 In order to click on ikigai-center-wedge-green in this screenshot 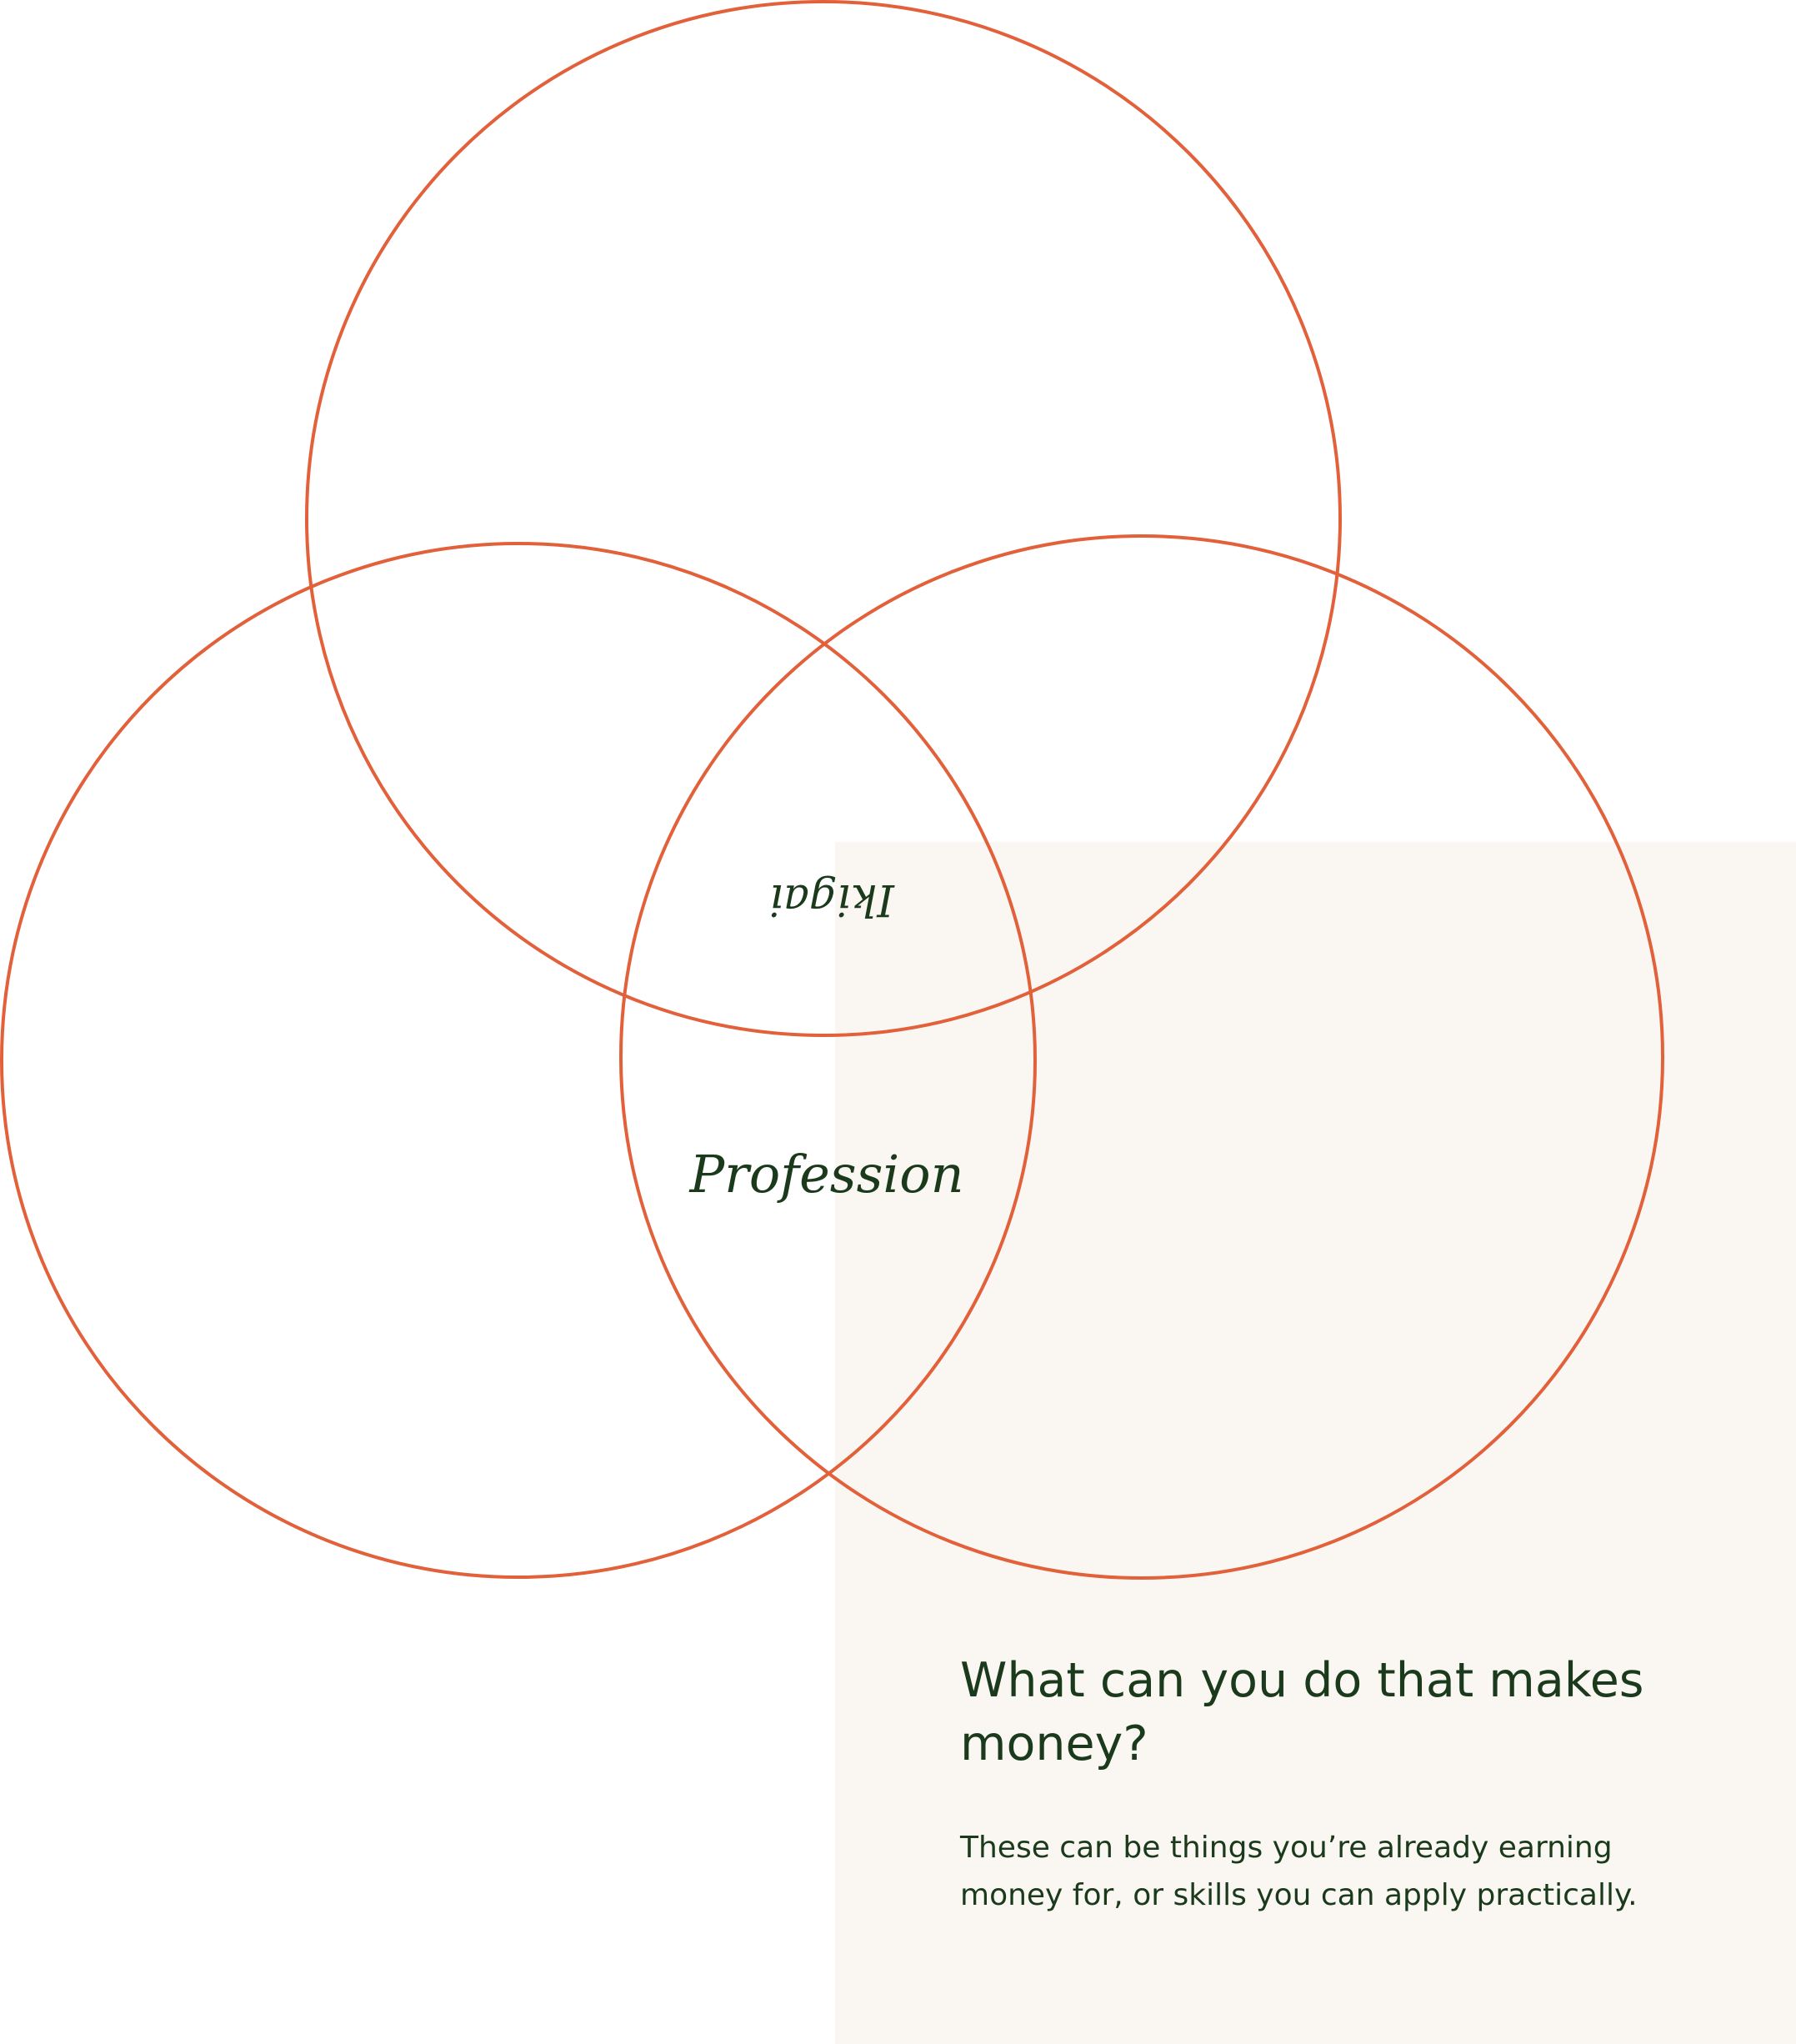, I will do `click(954, 717)`.